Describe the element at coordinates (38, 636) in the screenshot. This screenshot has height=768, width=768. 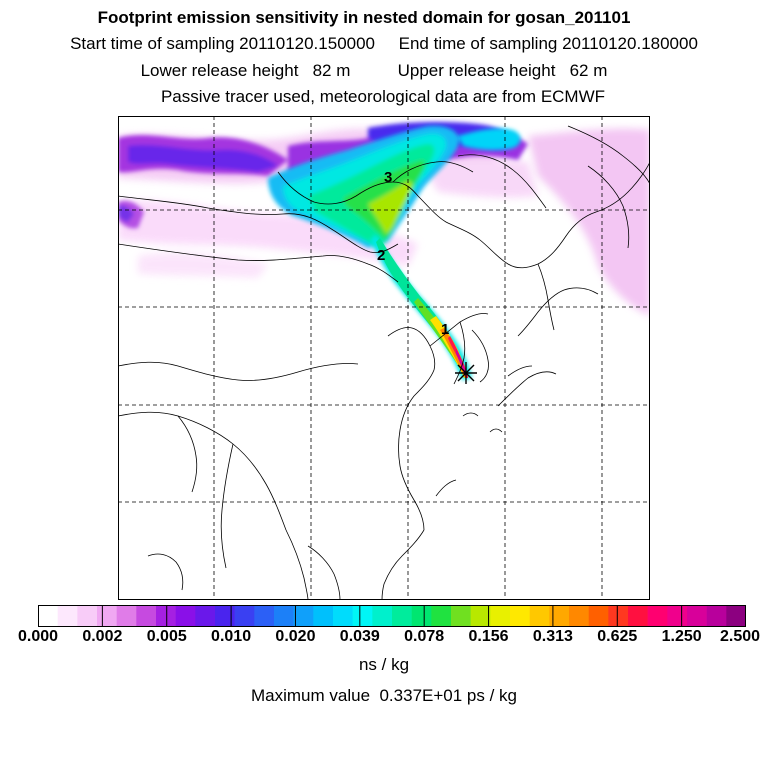
I see `colorbar-tick-label: 0.000` at that location.